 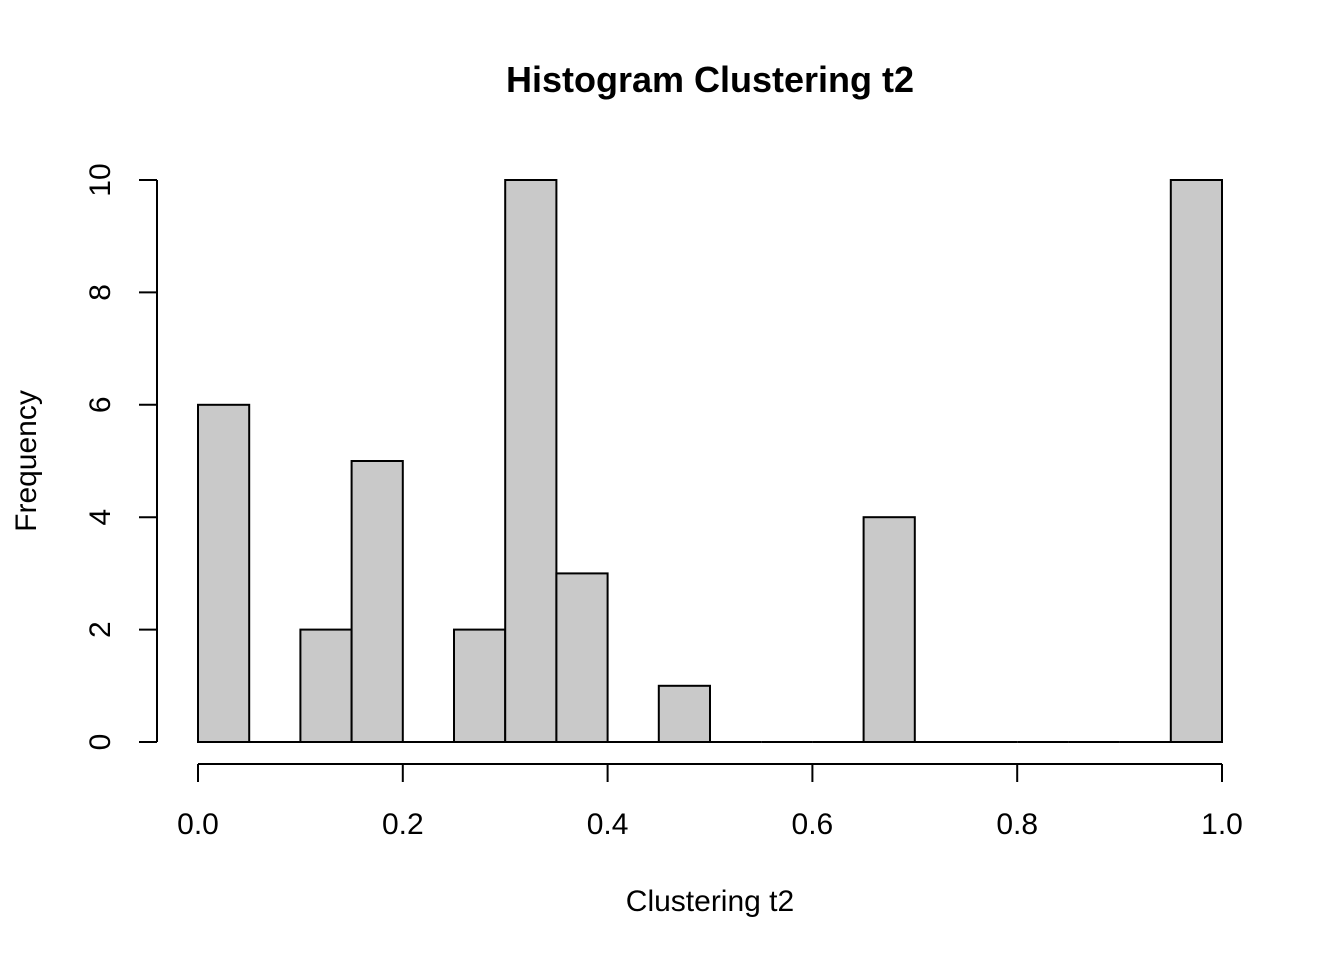 What do you see at coordinates (710, 901) in the screenshot?
I see `x-axis-label: Clustering t2` at bounding box center [710, 901].